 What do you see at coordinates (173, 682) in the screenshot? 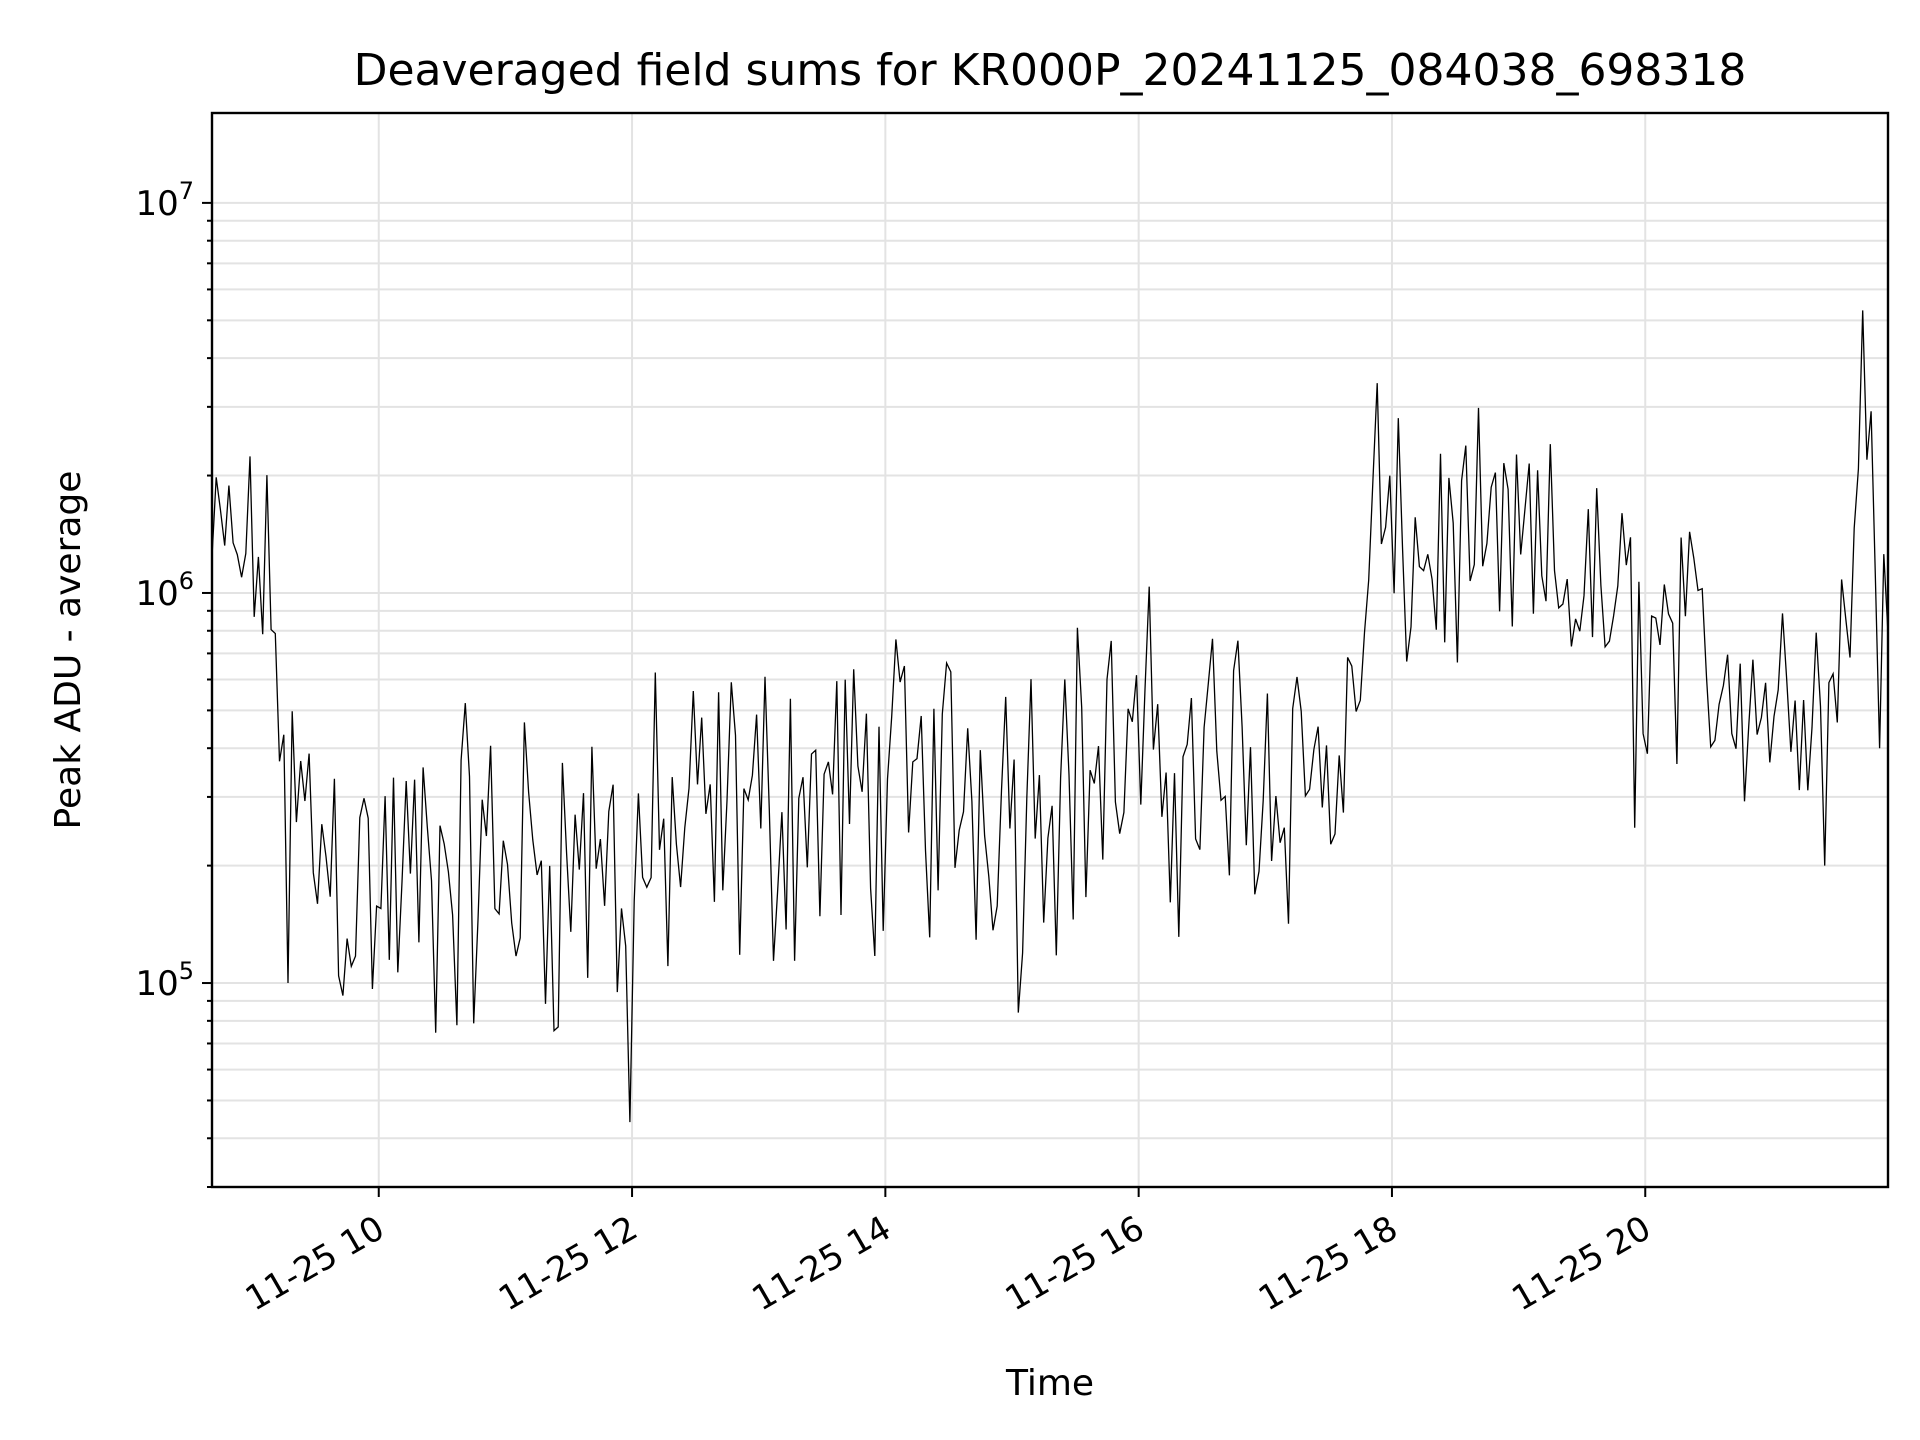
I see `y-axis: 10⁵ 10⁶ 10⁷` at bounding box center [173, 682].